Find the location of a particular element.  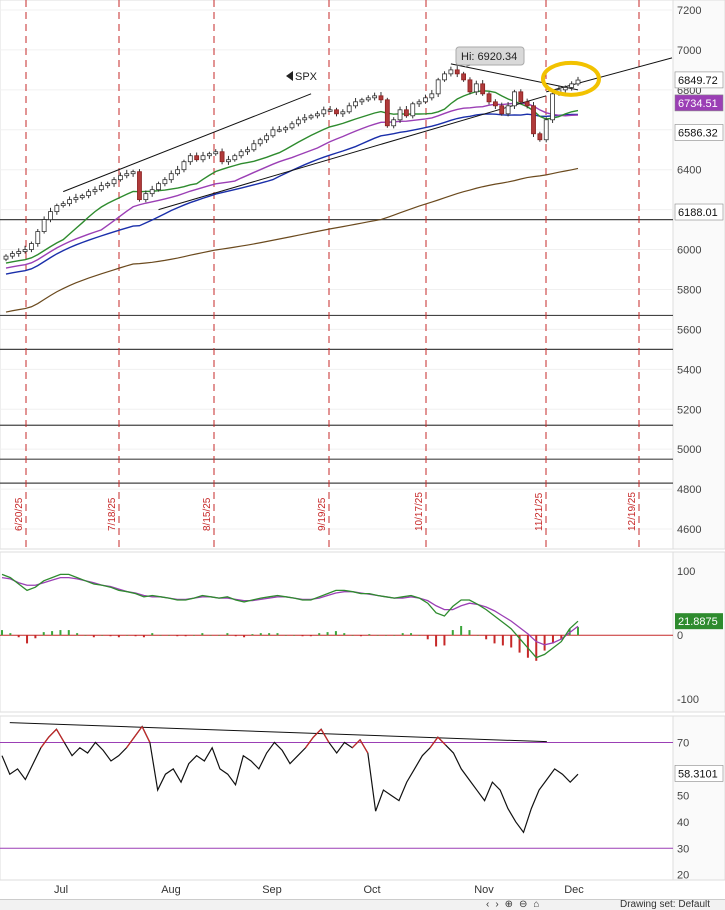

date-marker-label: 10/17/25 is located at coordinates (419, 511).